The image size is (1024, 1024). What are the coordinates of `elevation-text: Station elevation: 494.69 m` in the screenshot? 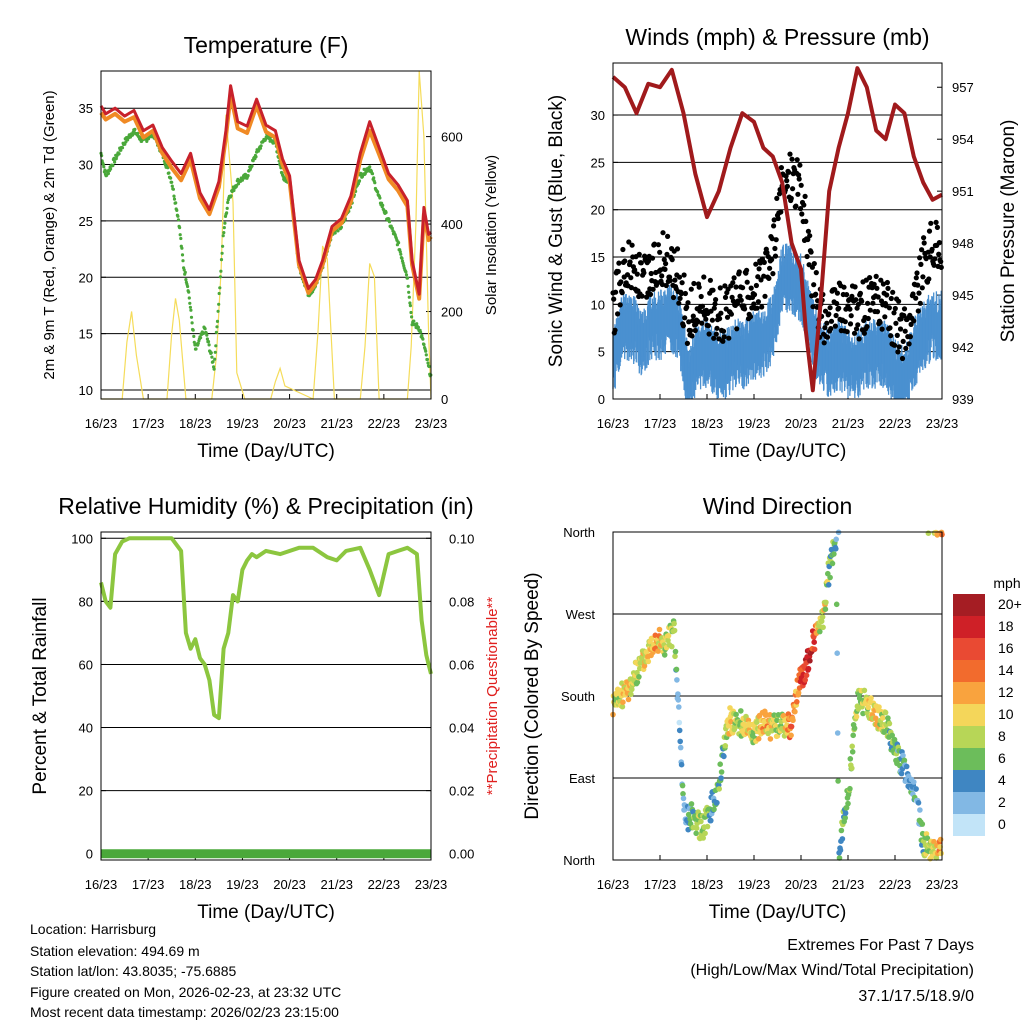 It's located at (115, 951).